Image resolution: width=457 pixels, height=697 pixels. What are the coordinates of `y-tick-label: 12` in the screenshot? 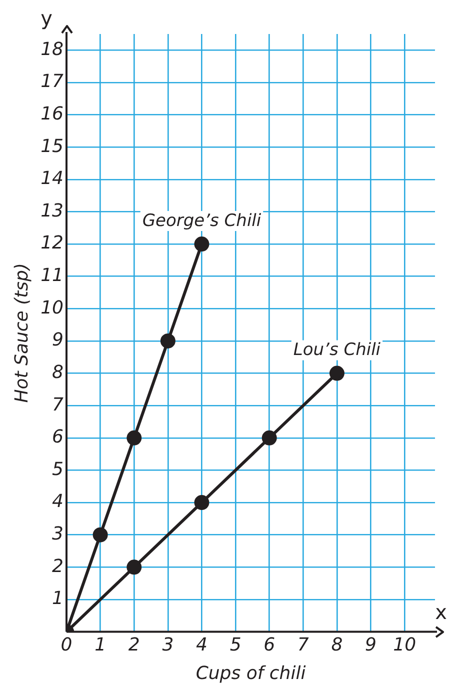 It's located at (52, 243).